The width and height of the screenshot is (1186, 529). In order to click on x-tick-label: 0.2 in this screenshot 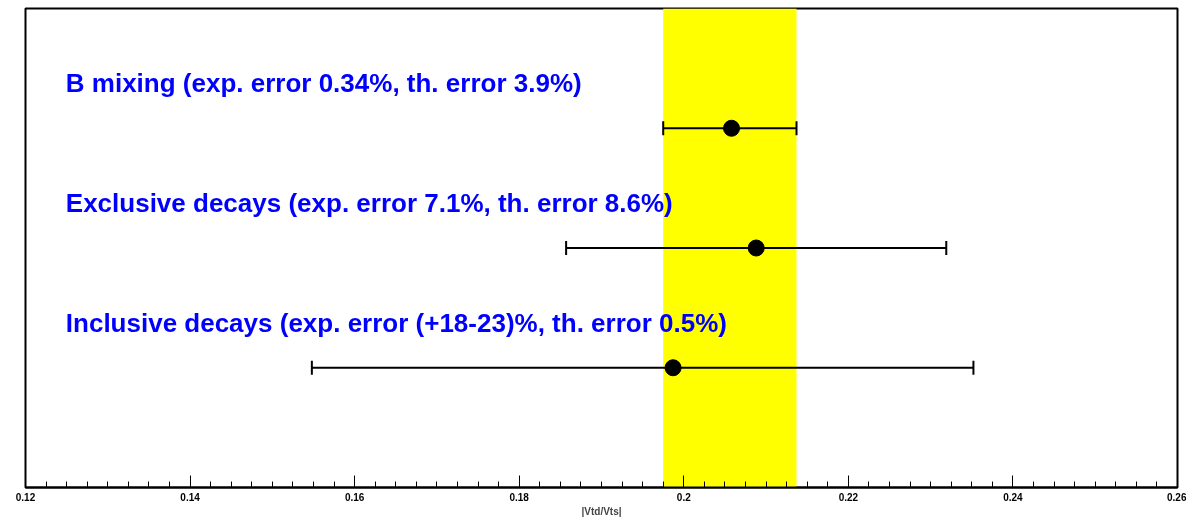, I will do `click(684, 497)`.